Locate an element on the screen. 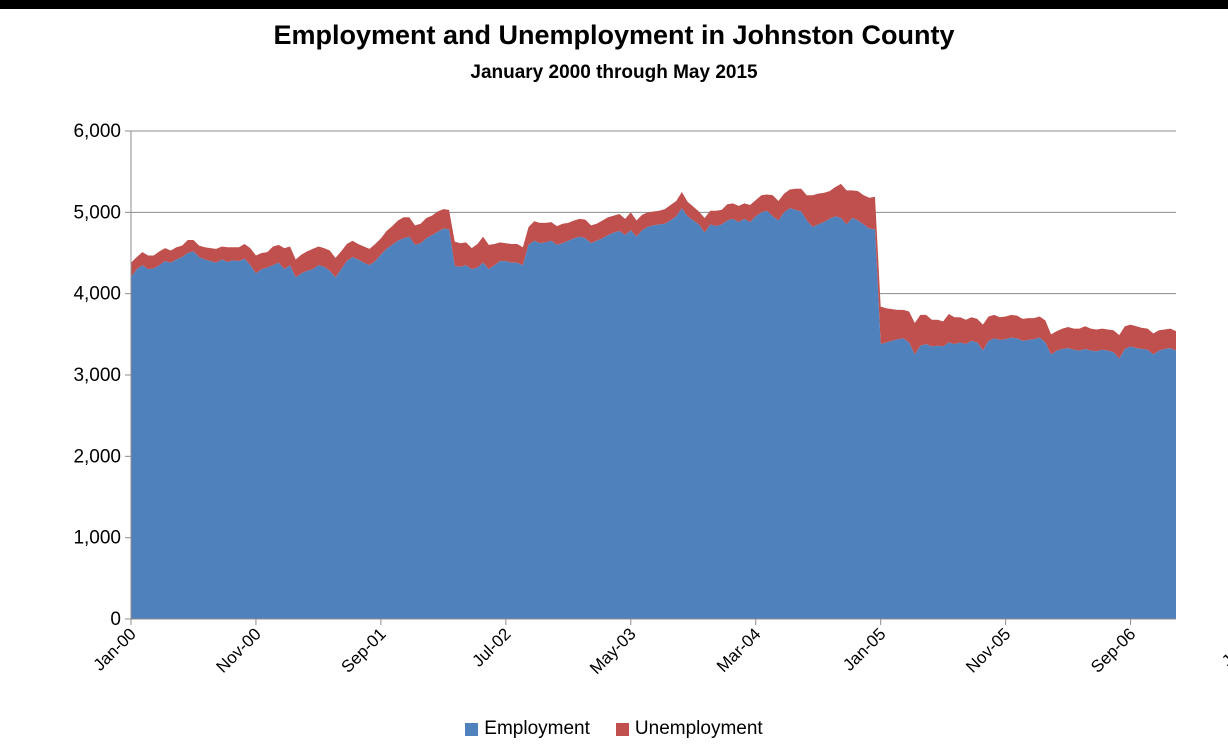 Image resolution: width=1228 pixels, height=746 pixels. top-rule is located at coordinates (614, 4).